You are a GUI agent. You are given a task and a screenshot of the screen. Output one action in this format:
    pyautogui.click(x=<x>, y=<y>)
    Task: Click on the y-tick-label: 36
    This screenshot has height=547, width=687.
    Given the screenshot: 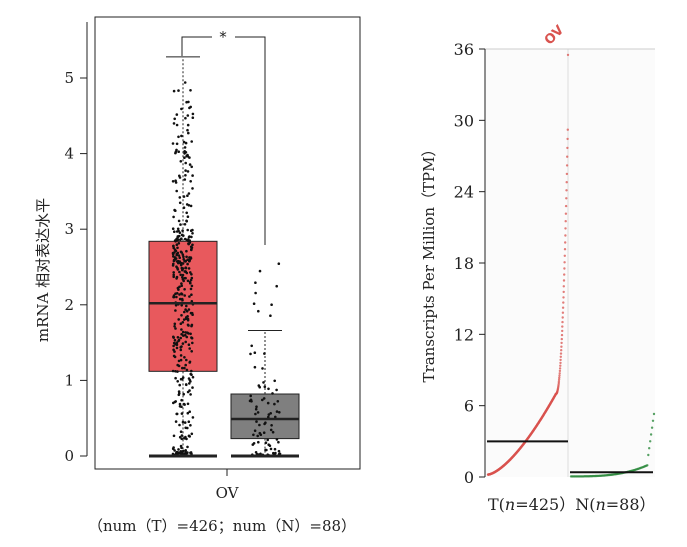 What is the action you would take?
    pyautogui.click(x=464, y=49)
    